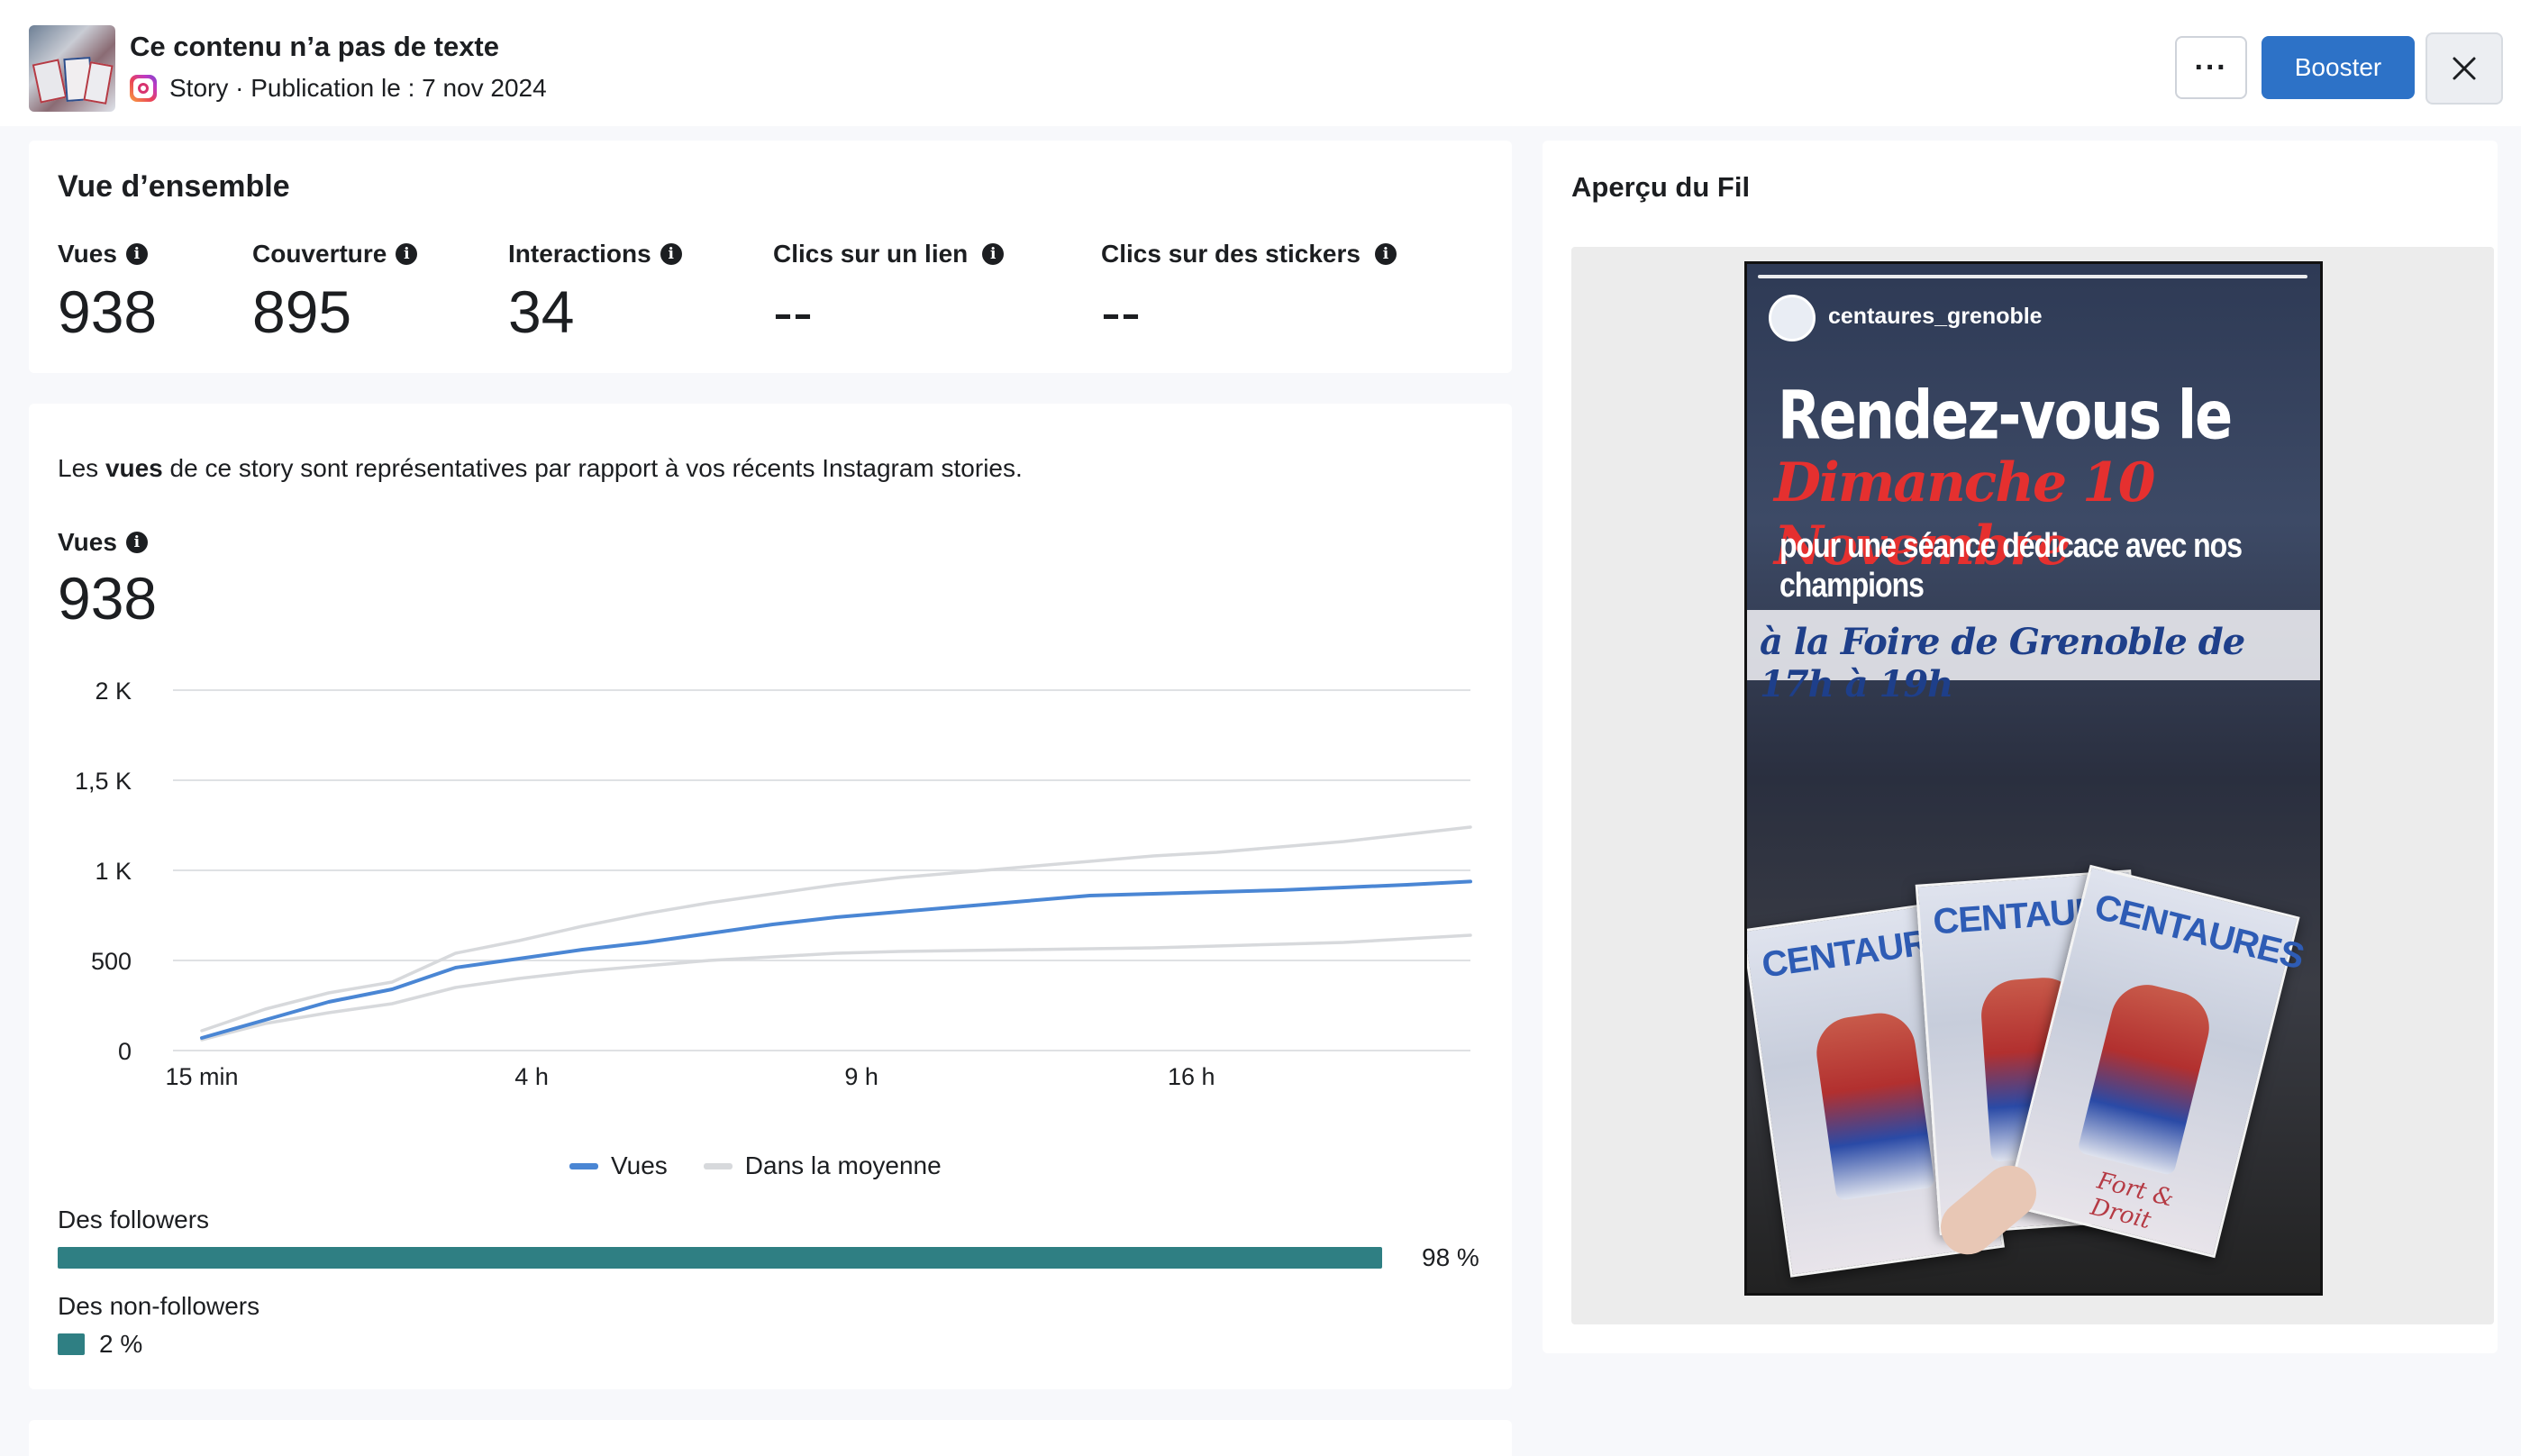 This screenshot has height=1456, width=2521. I want to click on metric-value: 34, so click(541, 311).